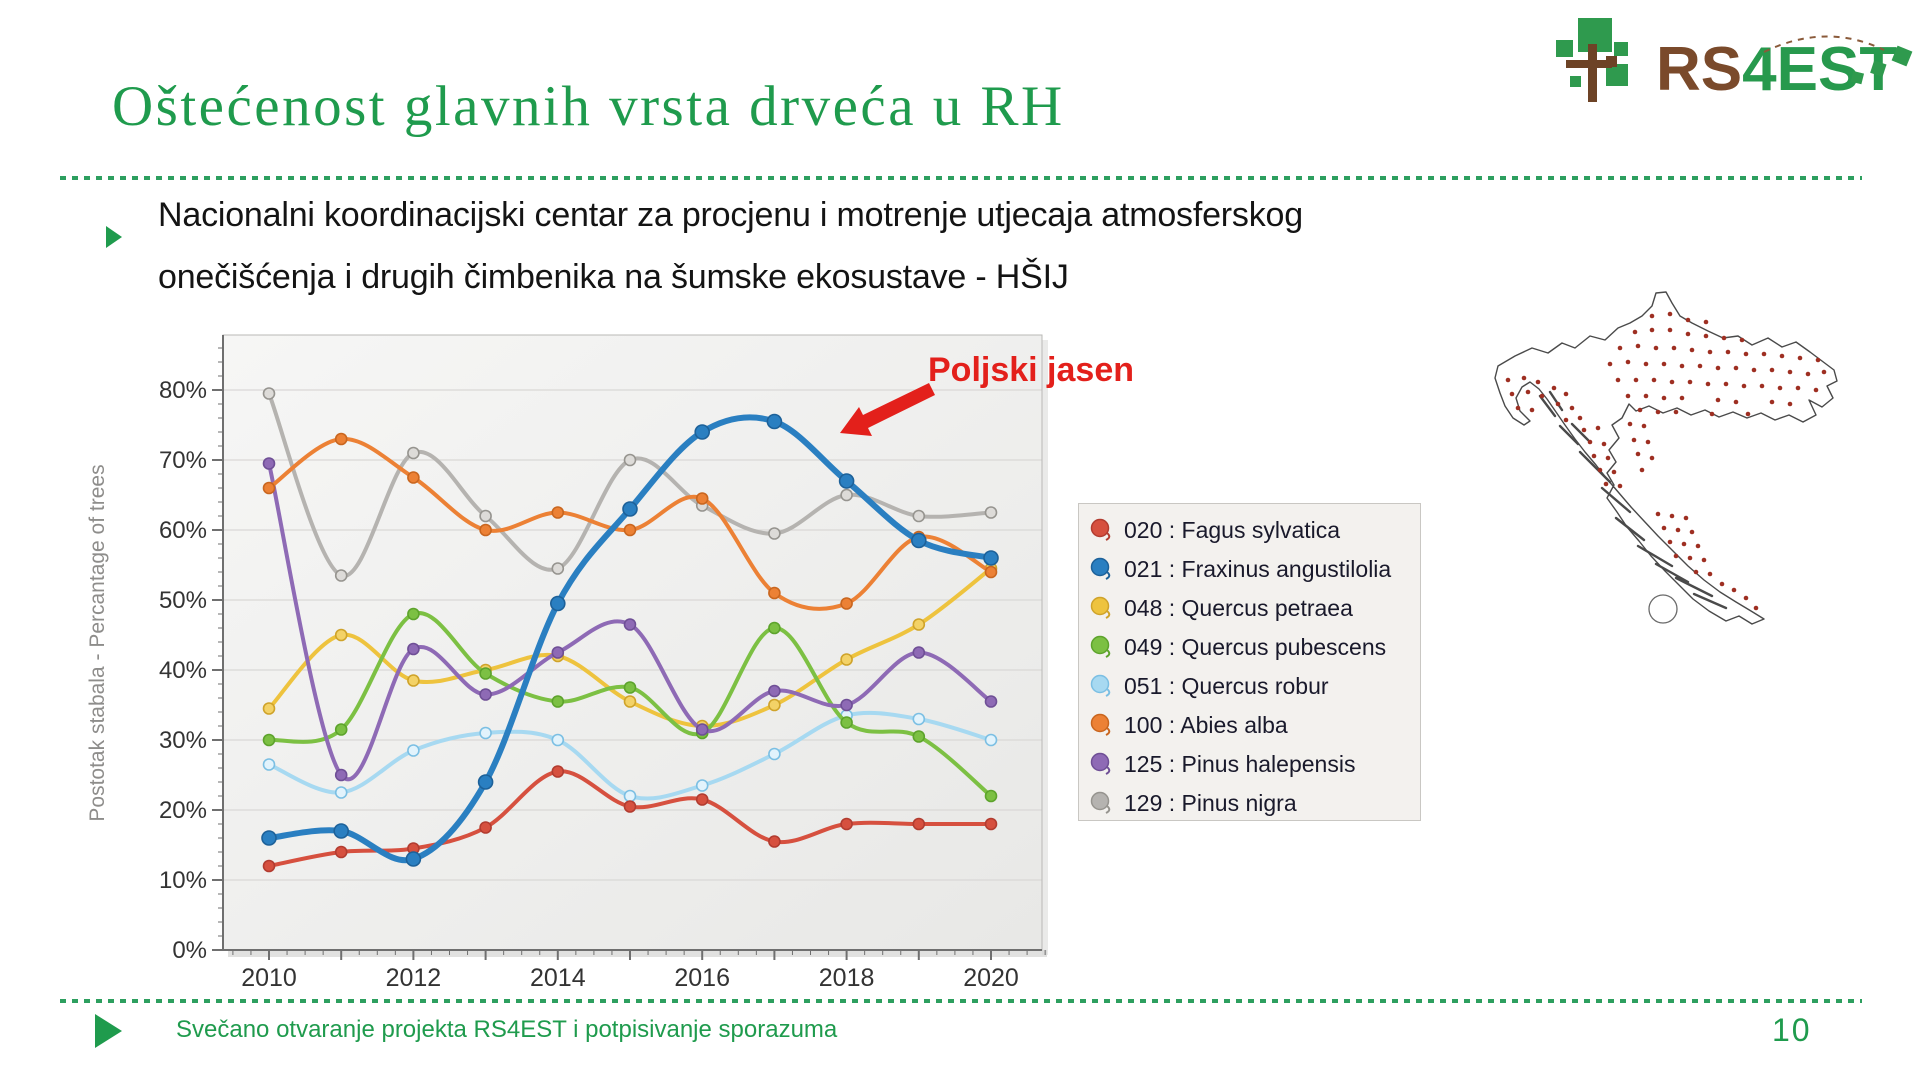  I want to click on logo-wordmark: RS4EST, so click(1777, 69).